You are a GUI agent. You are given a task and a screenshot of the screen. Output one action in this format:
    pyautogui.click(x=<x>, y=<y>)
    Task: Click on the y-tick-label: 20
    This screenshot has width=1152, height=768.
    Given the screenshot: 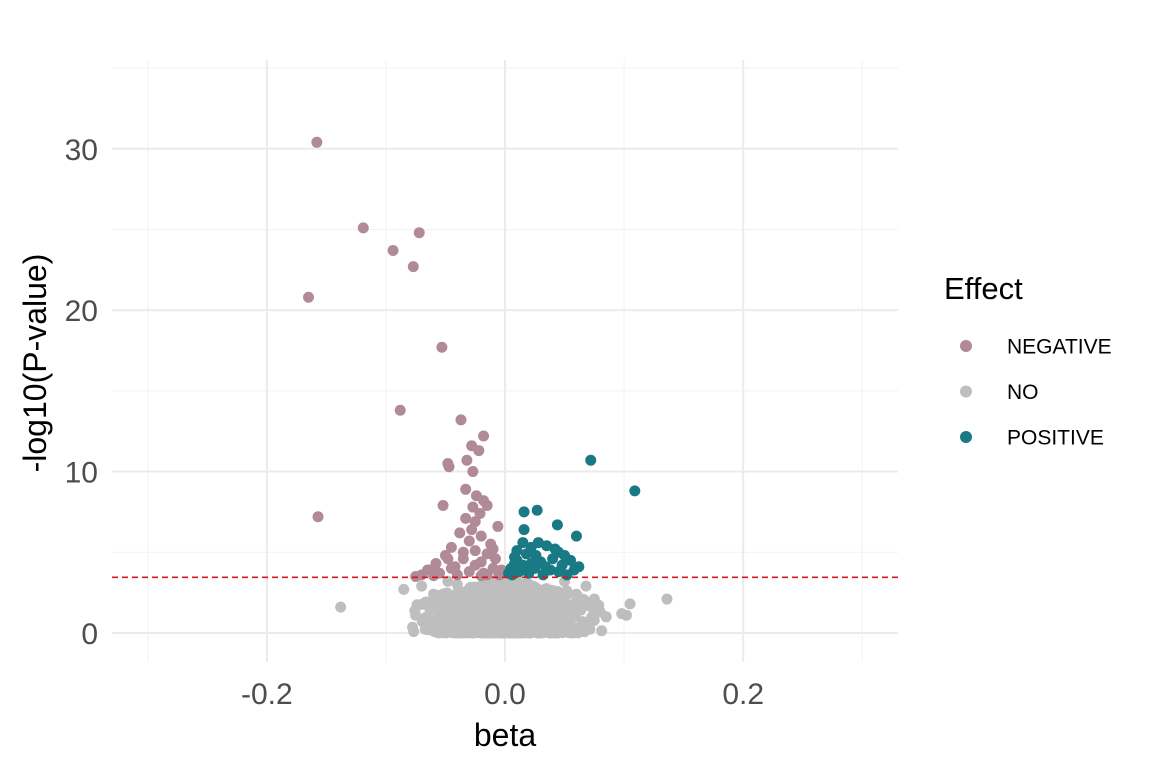 What is the action you would take?
    pyautogui.click(x=81, y=311)
    